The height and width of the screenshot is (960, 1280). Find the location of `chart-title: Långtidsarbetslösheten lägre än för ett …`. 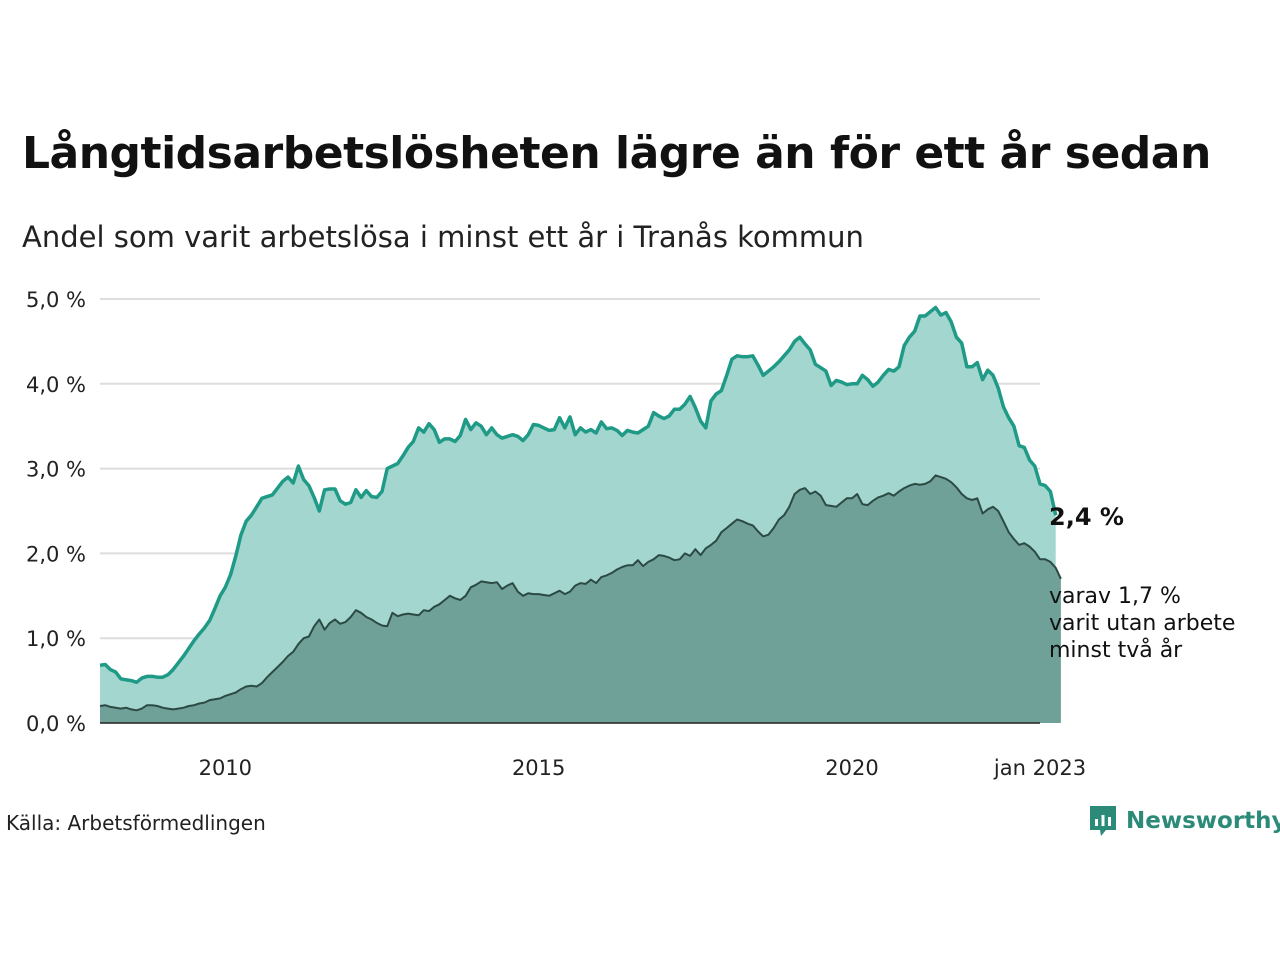

chart-title: Långtidsarbetslösheten lägre än för ett … is located at coordinates (616, 153).